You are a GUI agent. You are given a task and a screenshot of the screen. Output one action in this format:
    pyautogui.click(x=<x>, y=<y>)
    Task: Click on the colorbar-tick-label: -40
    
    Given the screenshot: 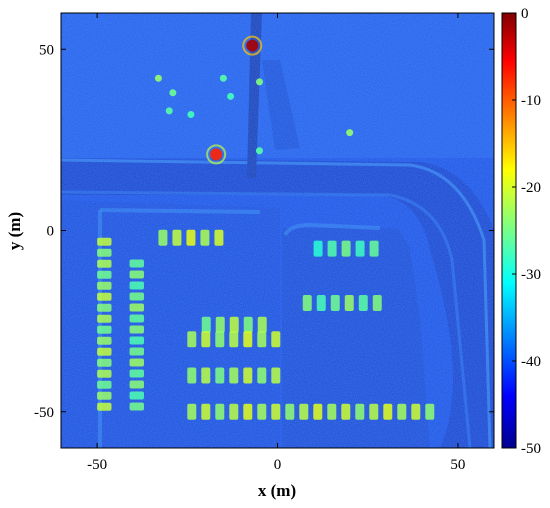 What is the action you would take?
    pyautogui.click(x=531, y=362)
    